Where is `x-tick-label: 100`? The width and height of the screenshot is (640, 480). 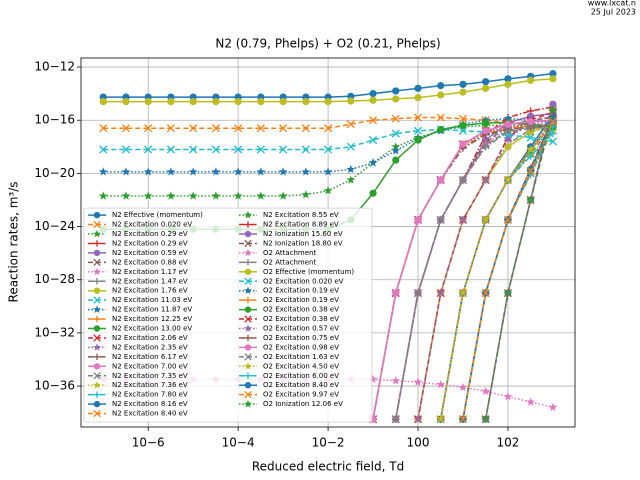
x-tick-label: 100 is located at coordinates (418, 443).